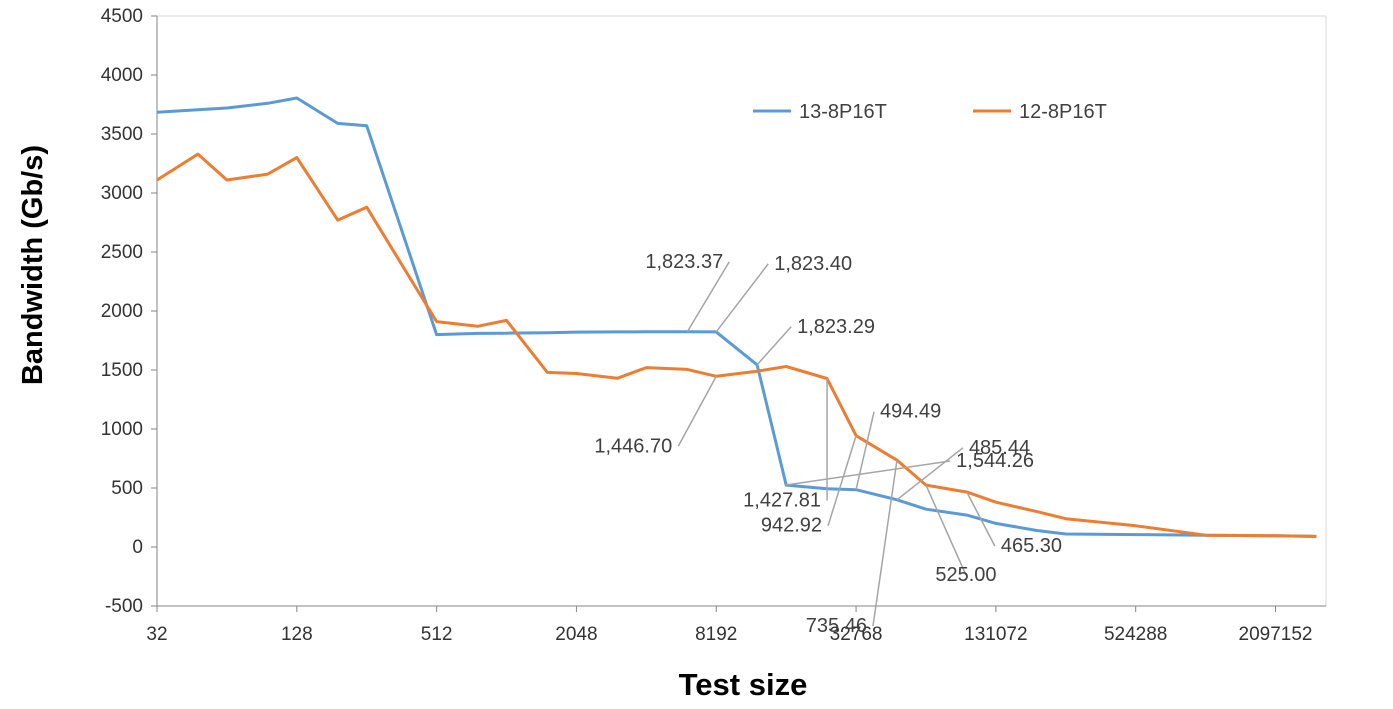  Describe the element at coordinates (122, 16) in the screenshot. I see `y-tick-label: 4500` at that location.